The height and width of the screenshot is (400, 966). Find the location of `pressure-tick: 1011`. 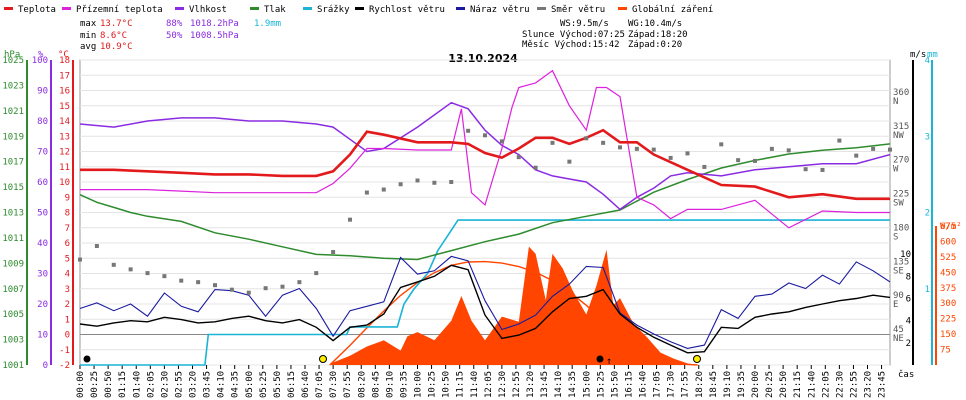

pressure-tick: 1011 is located at coordinates (13, 239).